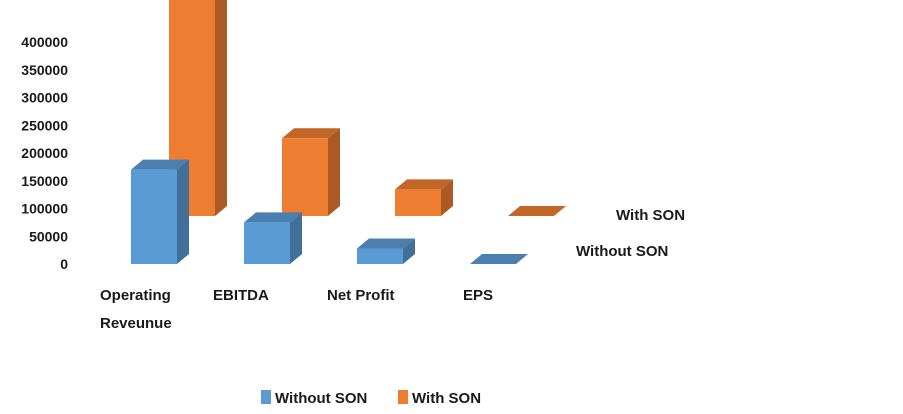 Image resolution: width=903 pixels, height=414 pixels. Describe the element at coordinates (183, 211) in the screenshot. I see `bar-without-son-0-side` at that location.